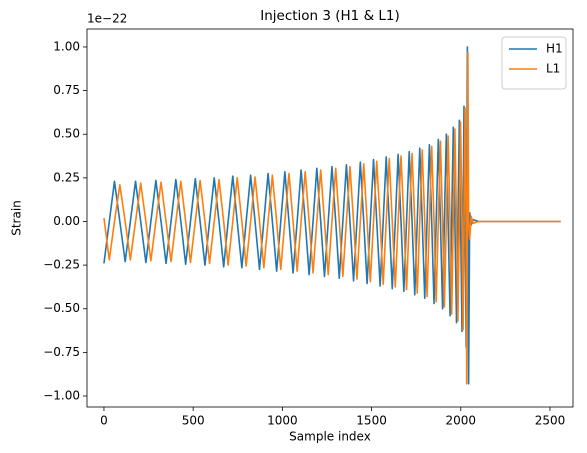 The width and height of the screenshot is (587, 453). Describe the element at coordinates (61, 396) in the screenshot. I see `y-tick-label: −1.00` at that location.